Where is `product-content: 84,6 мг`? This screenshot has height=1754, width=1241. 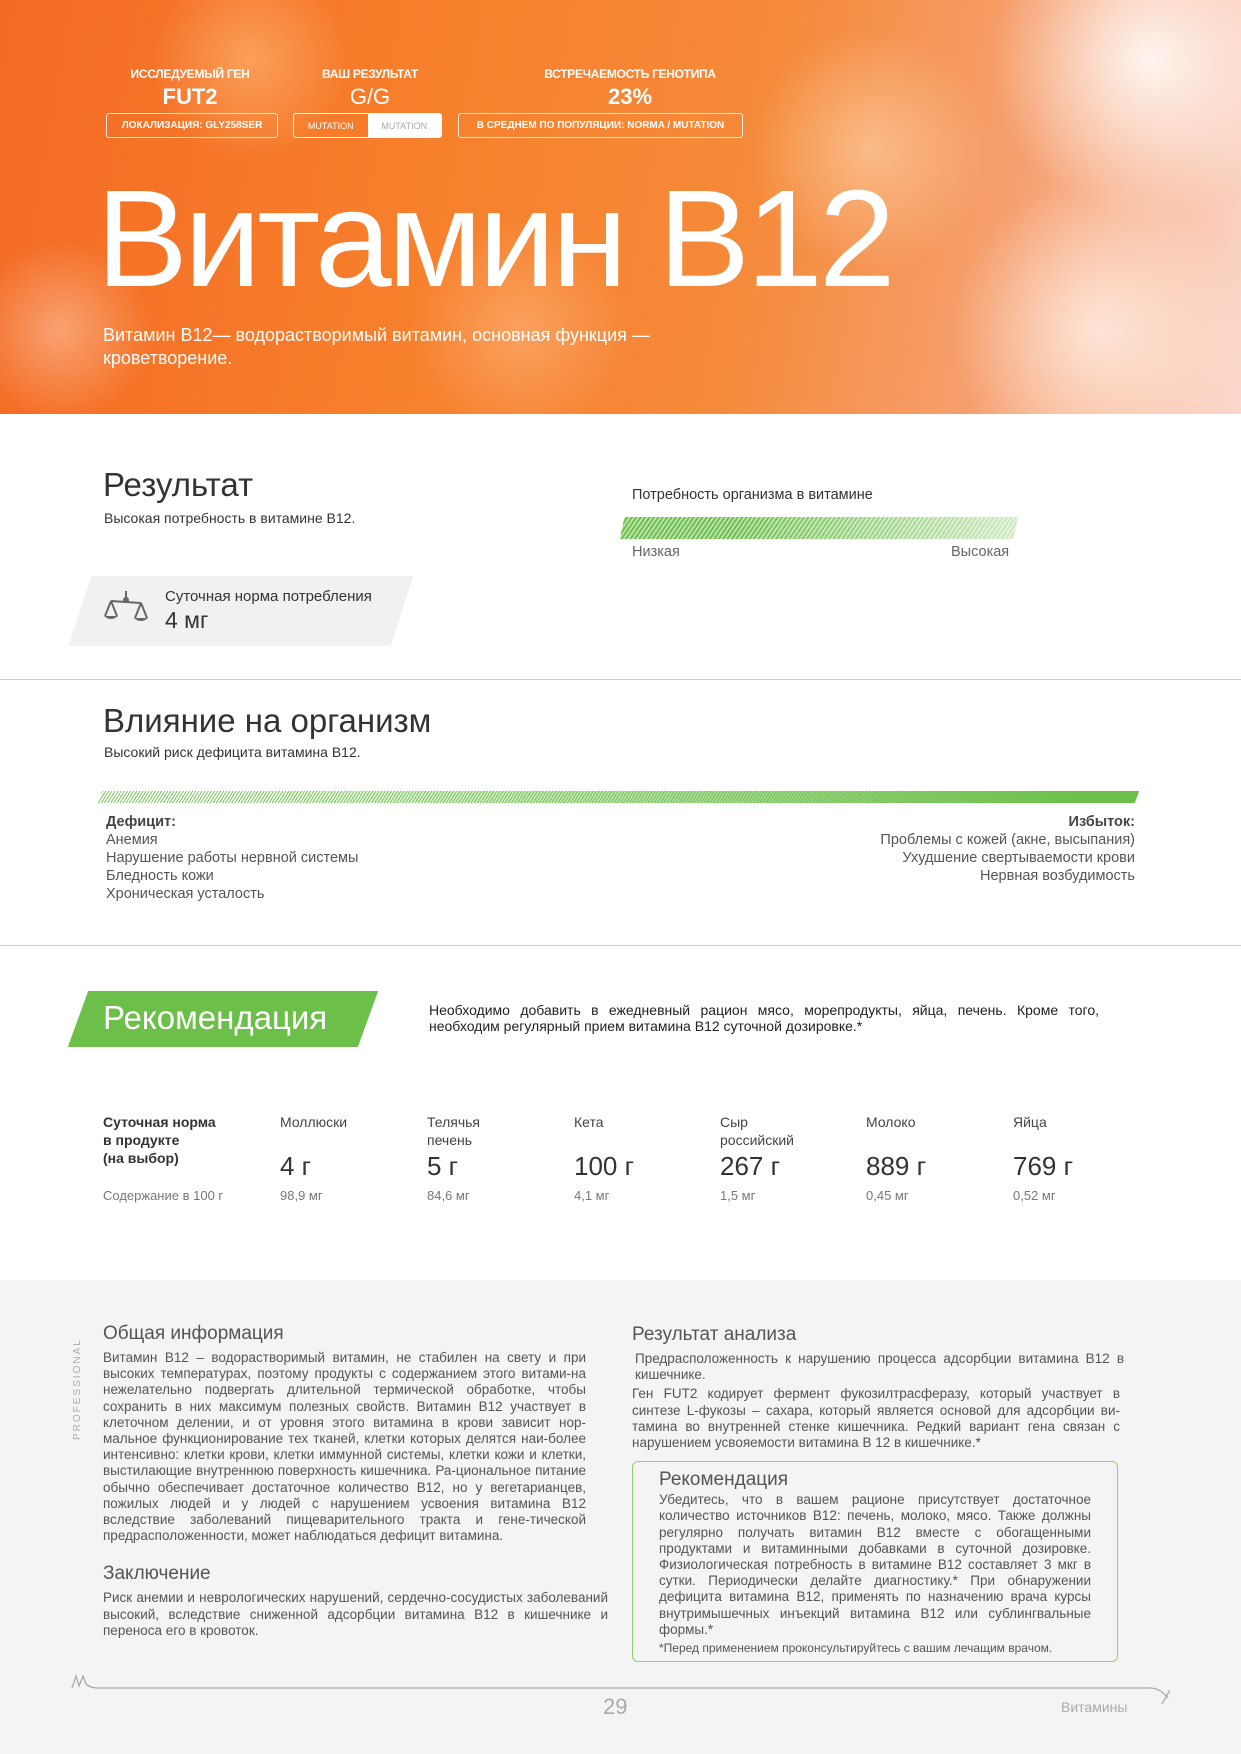
product-content: 84,6 мг is located at coordinates (448, 1195).